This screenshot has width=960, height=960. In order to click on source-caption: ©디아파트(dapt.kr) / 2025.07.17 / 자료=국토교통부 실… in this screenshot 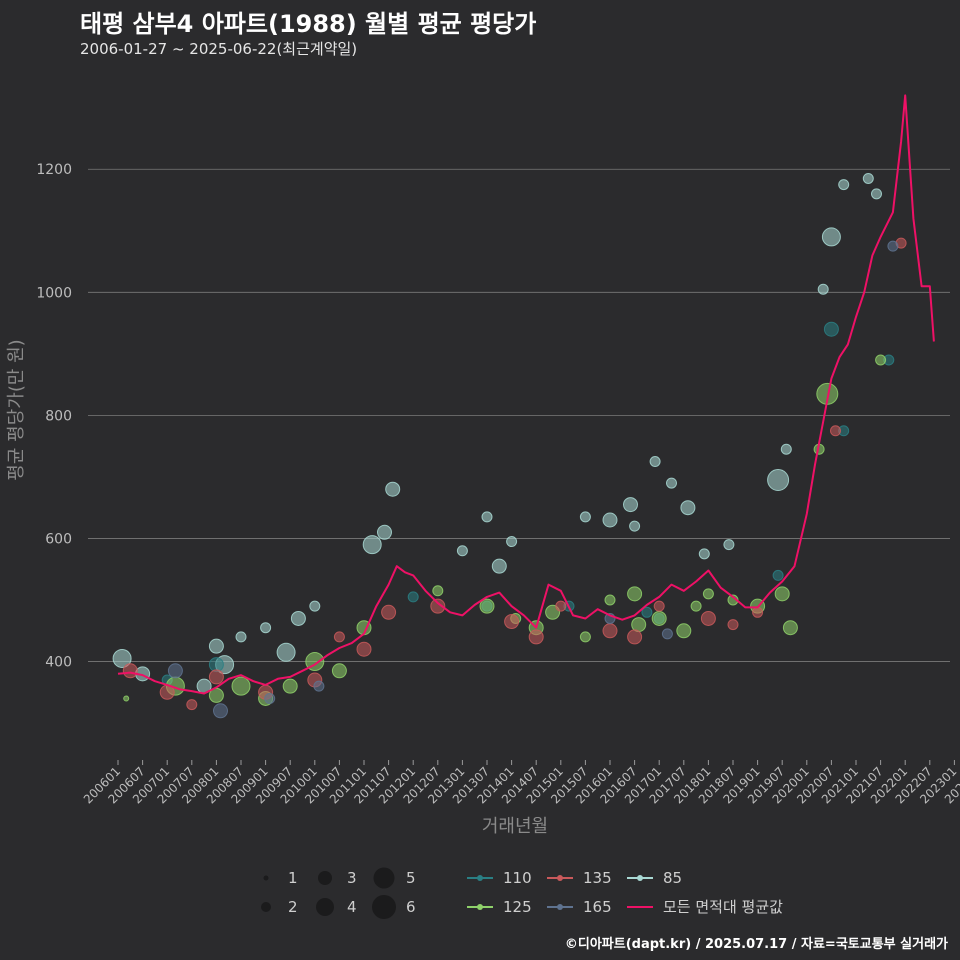, I will do `click(756, 944)`.